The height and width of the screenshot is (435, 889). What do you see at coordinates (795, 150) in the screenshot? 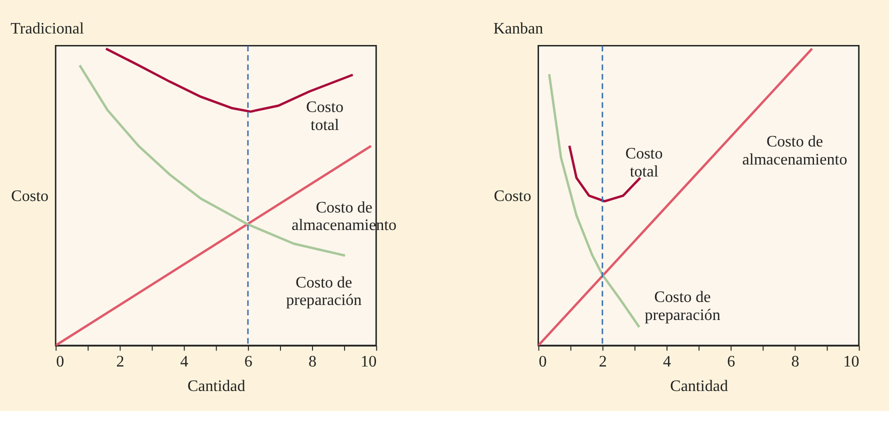
I see `series-label: Costo de almacenamiento` at bounding box center [795, 150].